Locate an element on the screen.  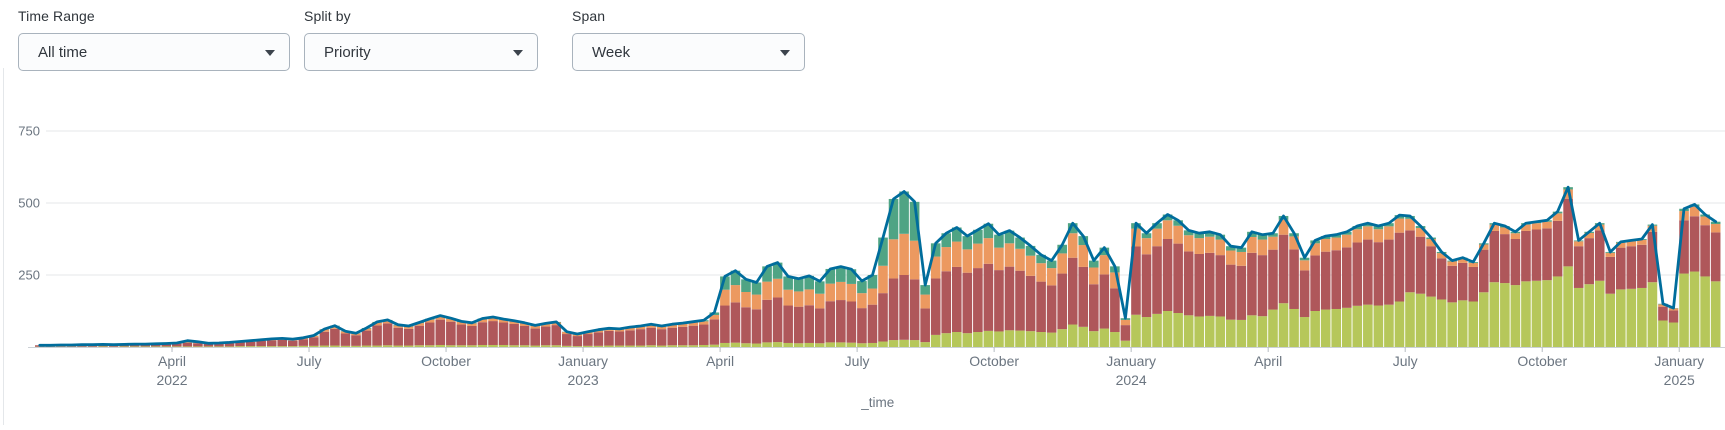
split-by-dropdown: Priority is located at coordinates (421, 52).